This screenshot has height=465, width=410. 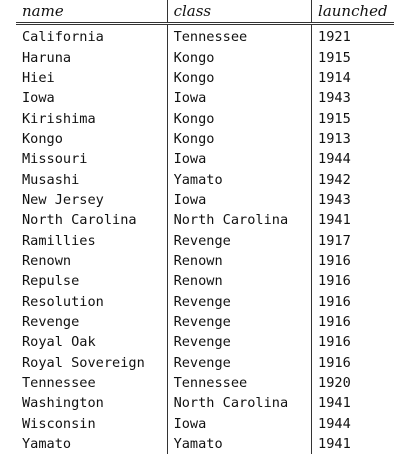 I want to click on cell-launched: 1914, so click(x=352, y=78).